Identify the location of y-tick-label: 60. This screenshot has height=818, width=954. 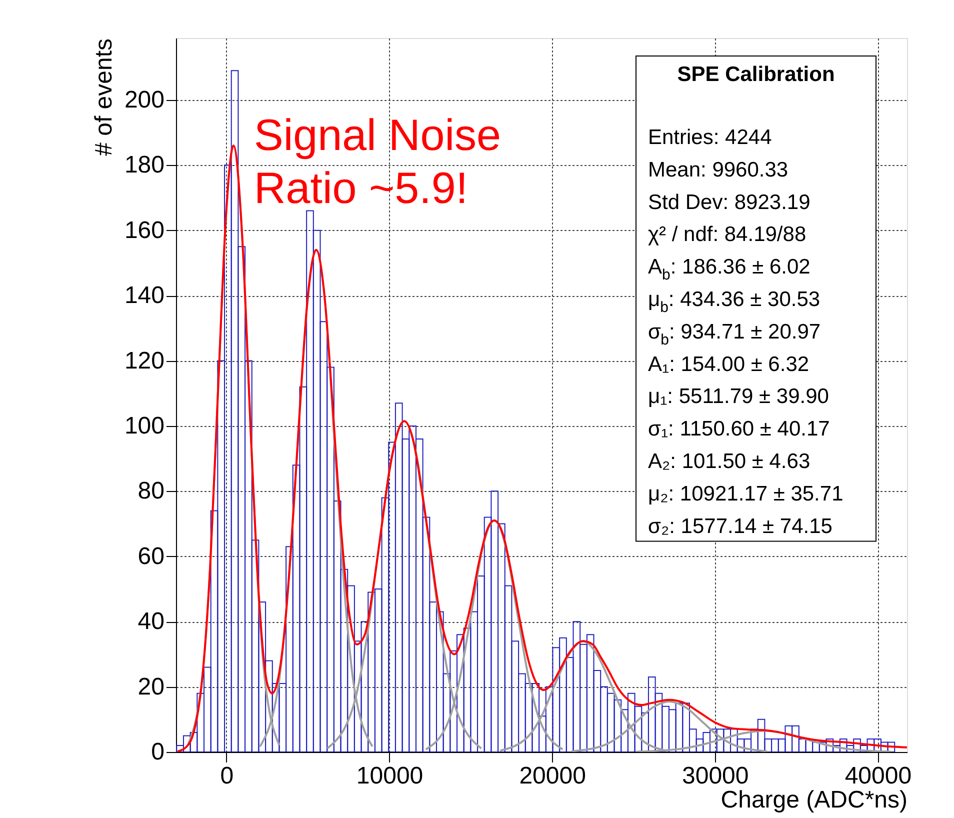
(151, 556).